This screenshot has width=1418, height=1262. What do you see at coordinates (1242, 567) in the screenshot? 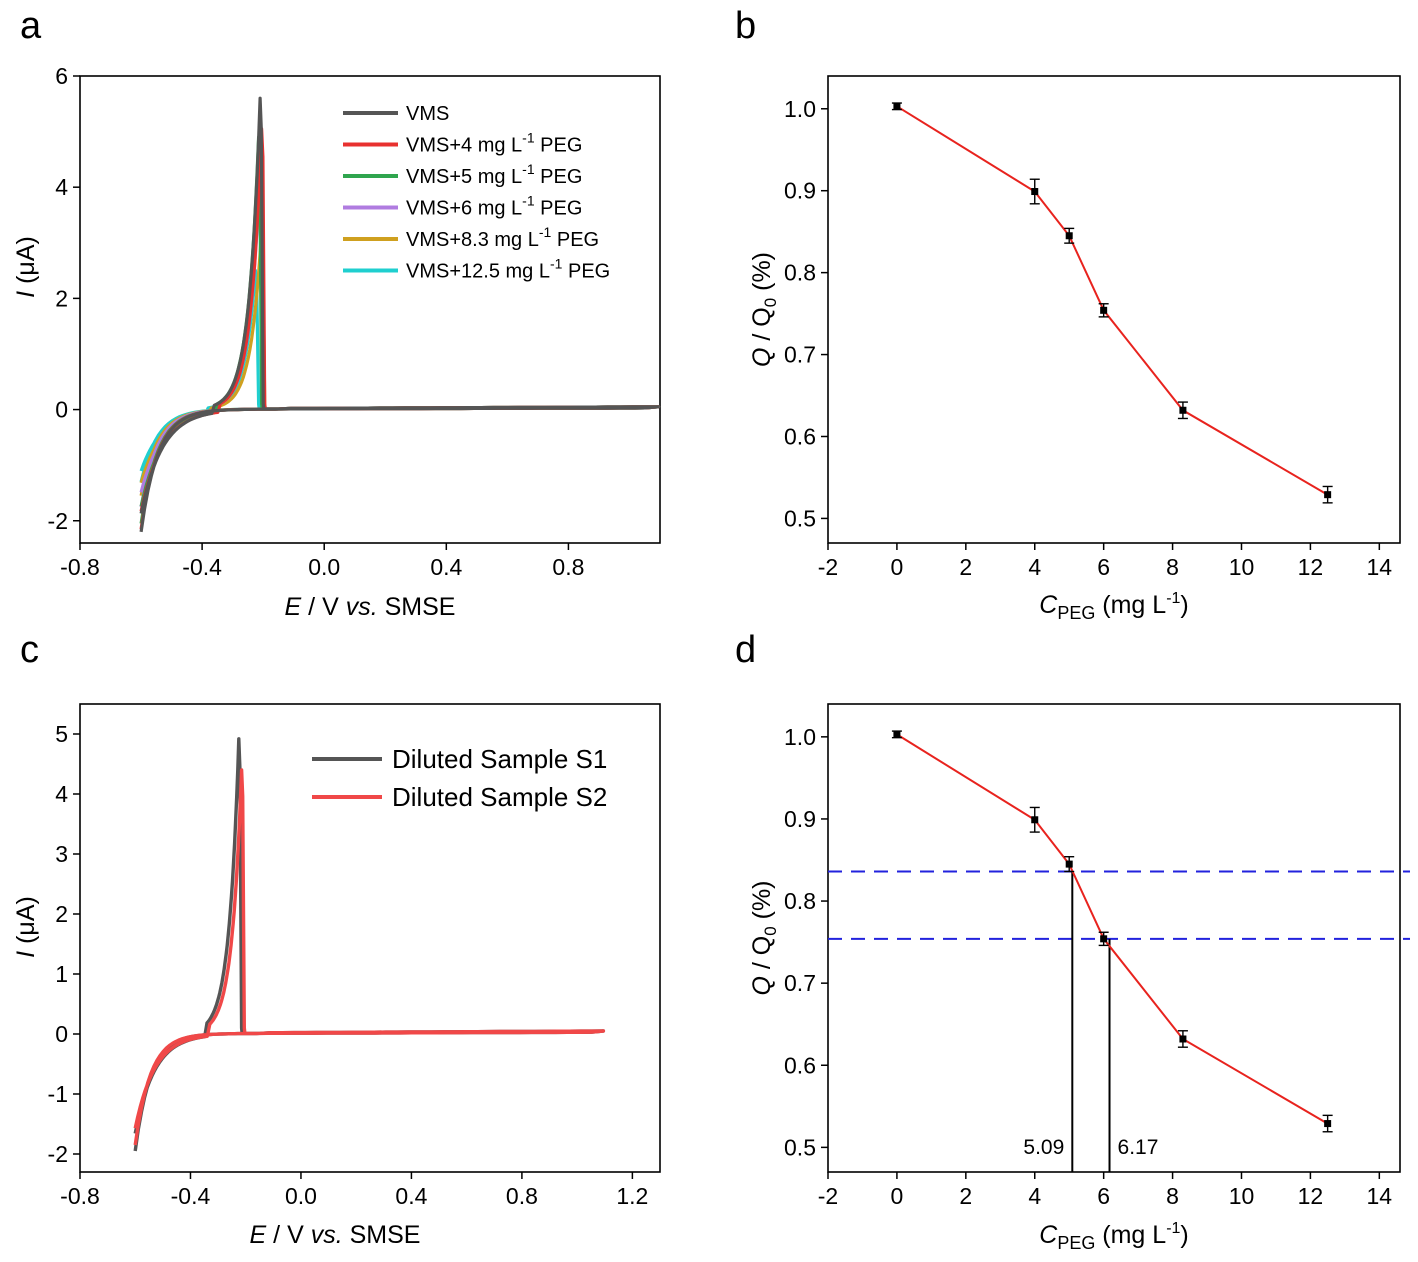
I see `x-tick-label-b: 10` at bounding box center [1242, 567].